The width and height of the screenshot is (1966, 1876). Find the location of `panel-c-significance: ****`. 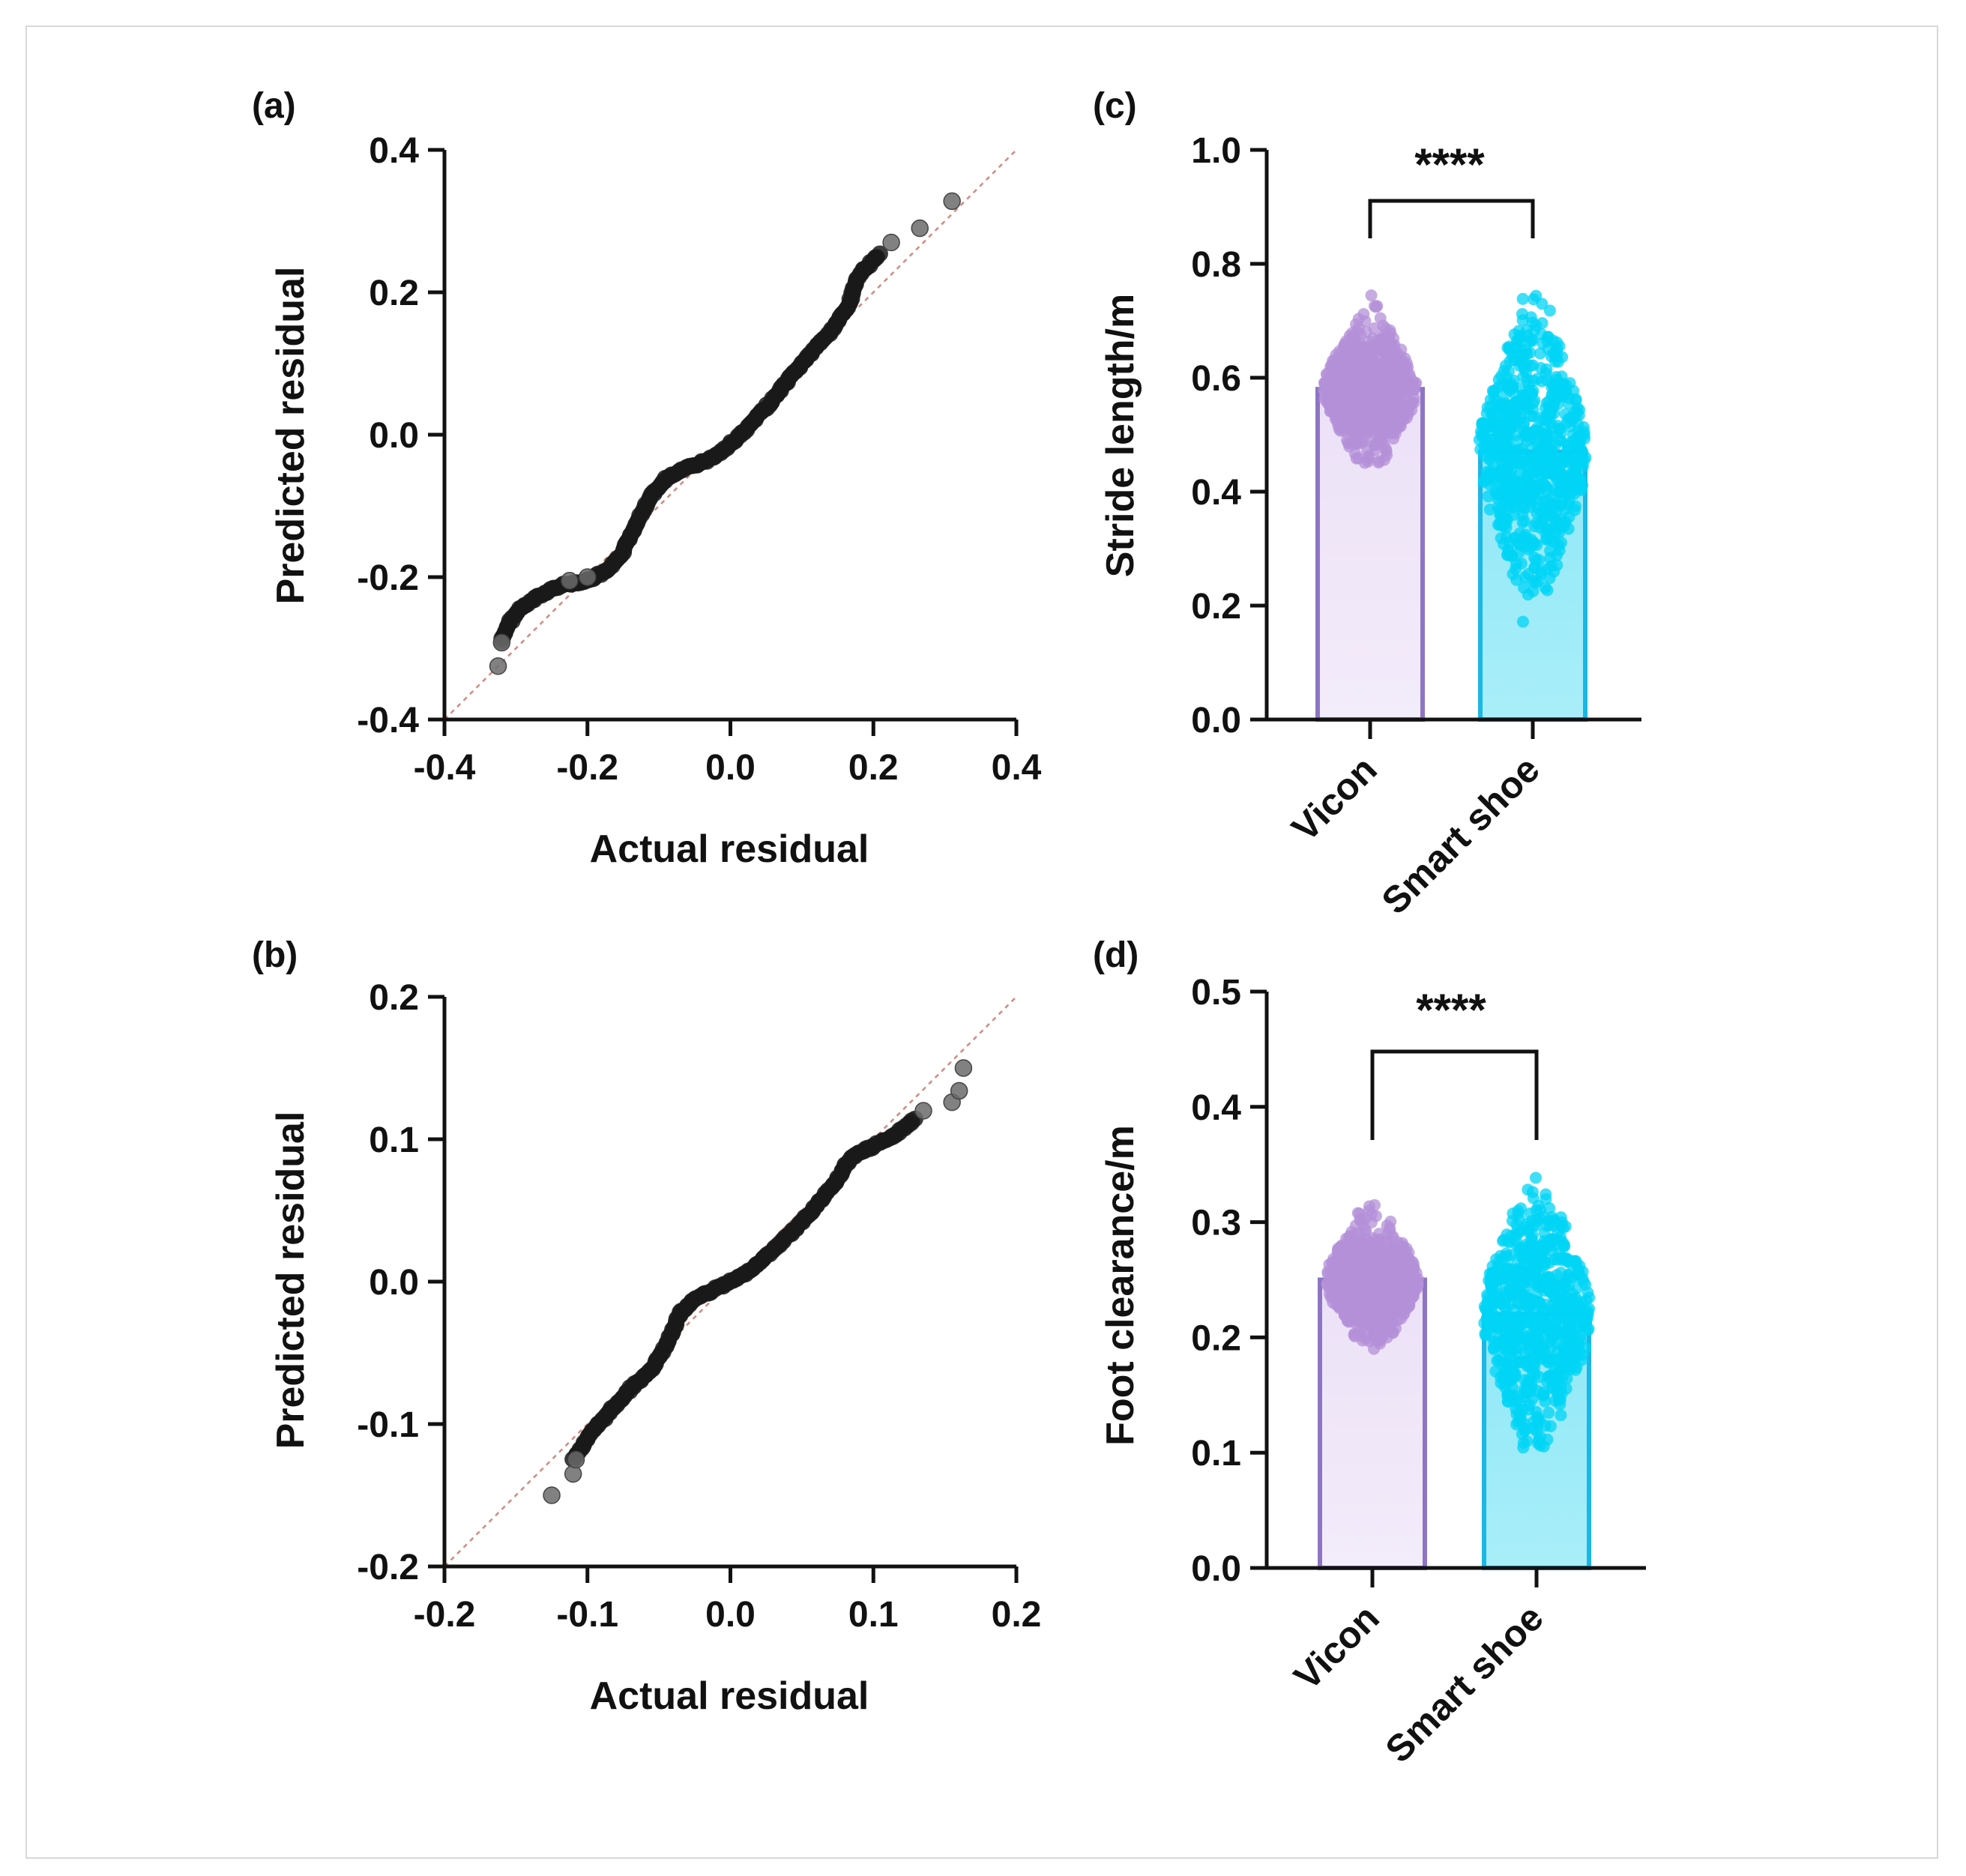

panel-c-significance: **** is located at coordinates (1450, 164).